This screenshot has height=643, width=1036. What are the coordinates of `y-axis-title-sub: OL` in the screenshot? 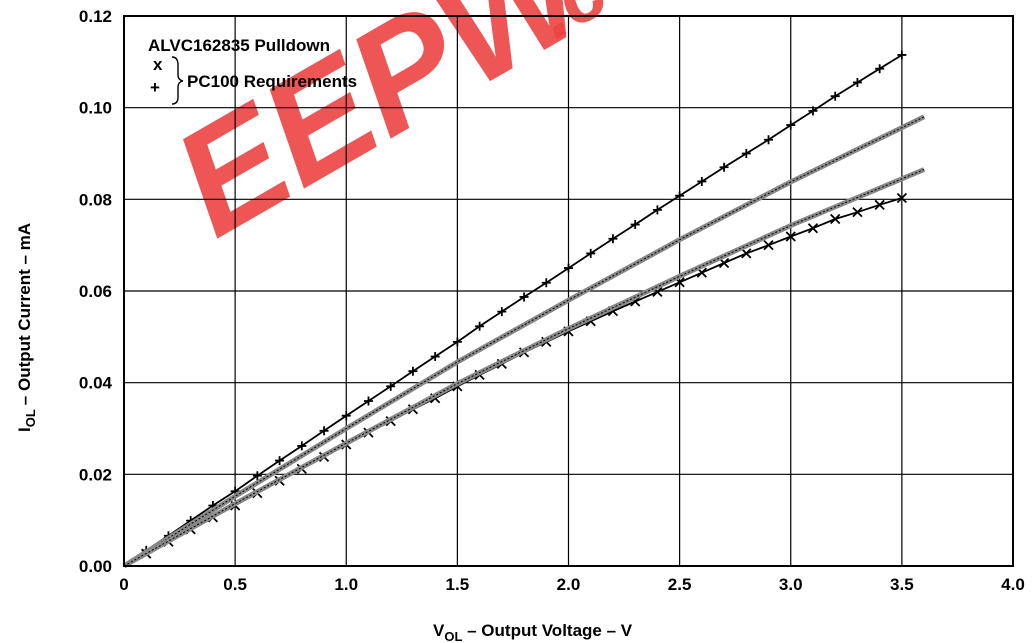 It's located at (30, 418).